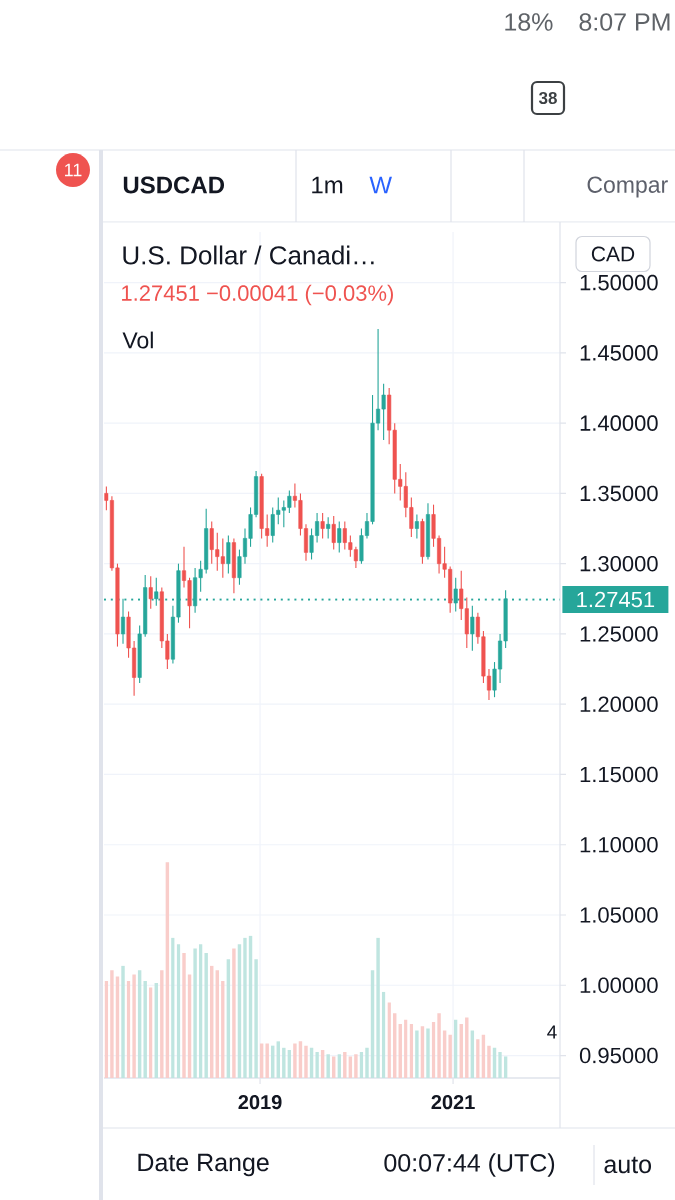 Image resolution: width=675 pixels, height=1200 pixels. Describe the element at coordinates (619, 774) in the screenshot. I see `y-tick-label: 1.15000` at that location.